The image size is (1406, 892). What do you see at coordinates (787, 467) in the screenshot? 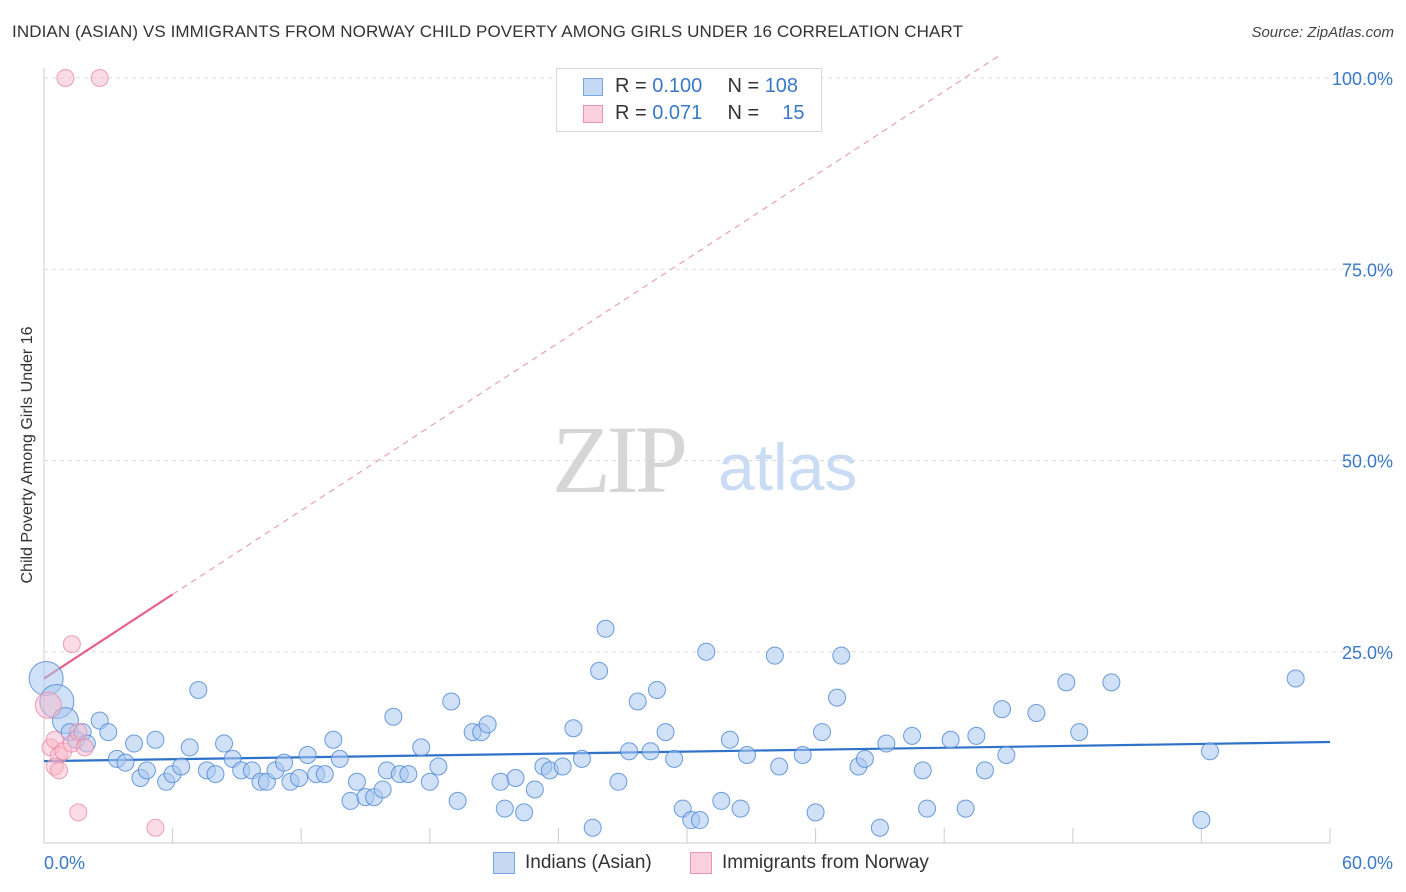
I see `watermark-atlas: atlas` at bounding box center [787, 467].